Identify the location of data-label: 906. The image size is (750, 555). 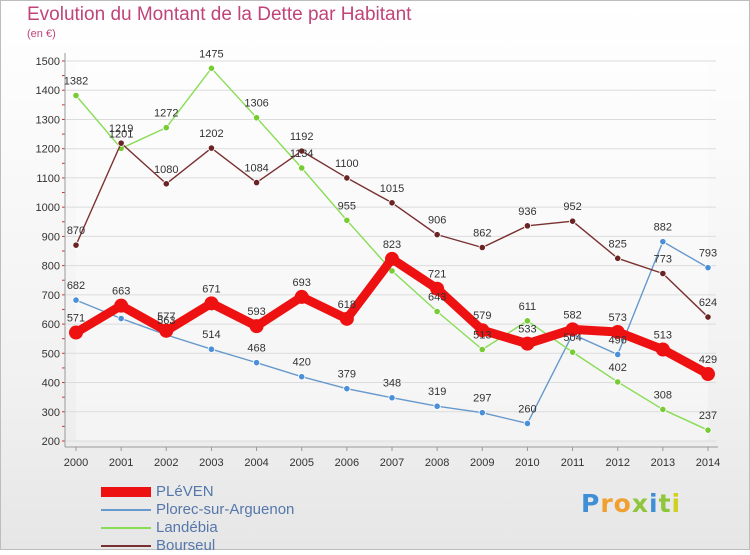
(437, 221).